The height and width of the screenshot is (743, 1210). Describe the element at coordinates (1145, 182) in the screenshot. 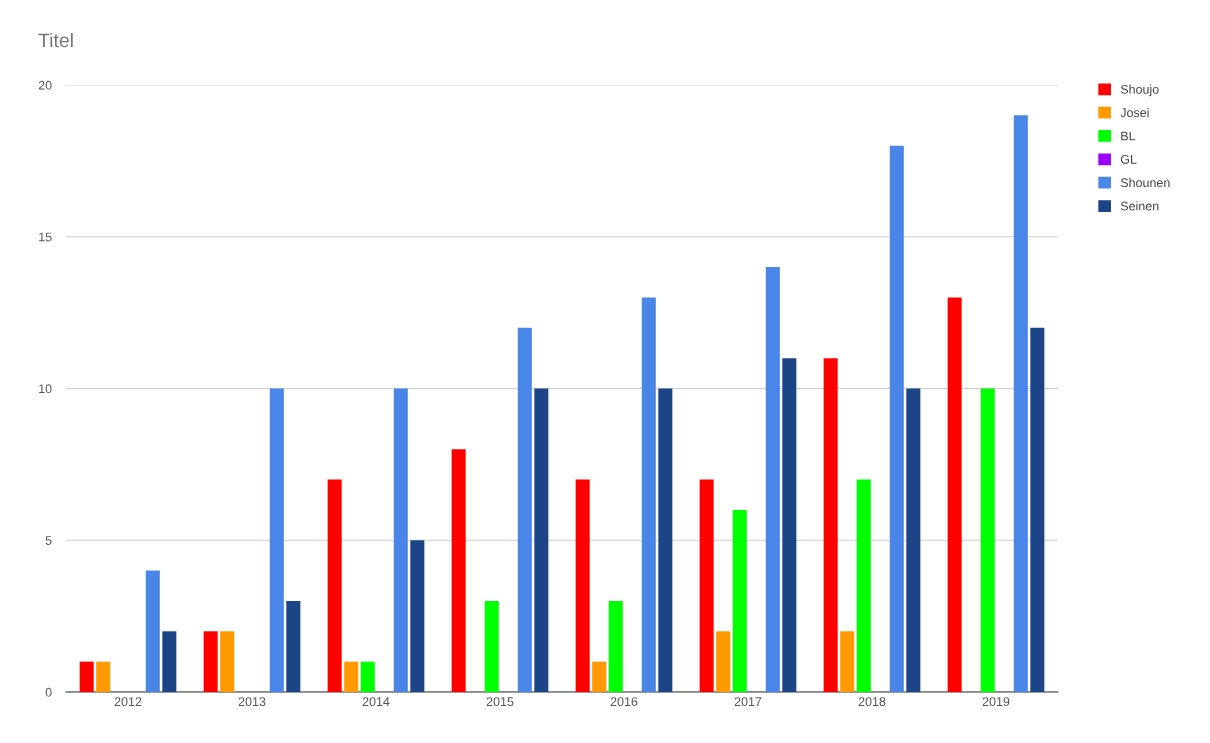

I see `legend-label: Shounen` at that location.